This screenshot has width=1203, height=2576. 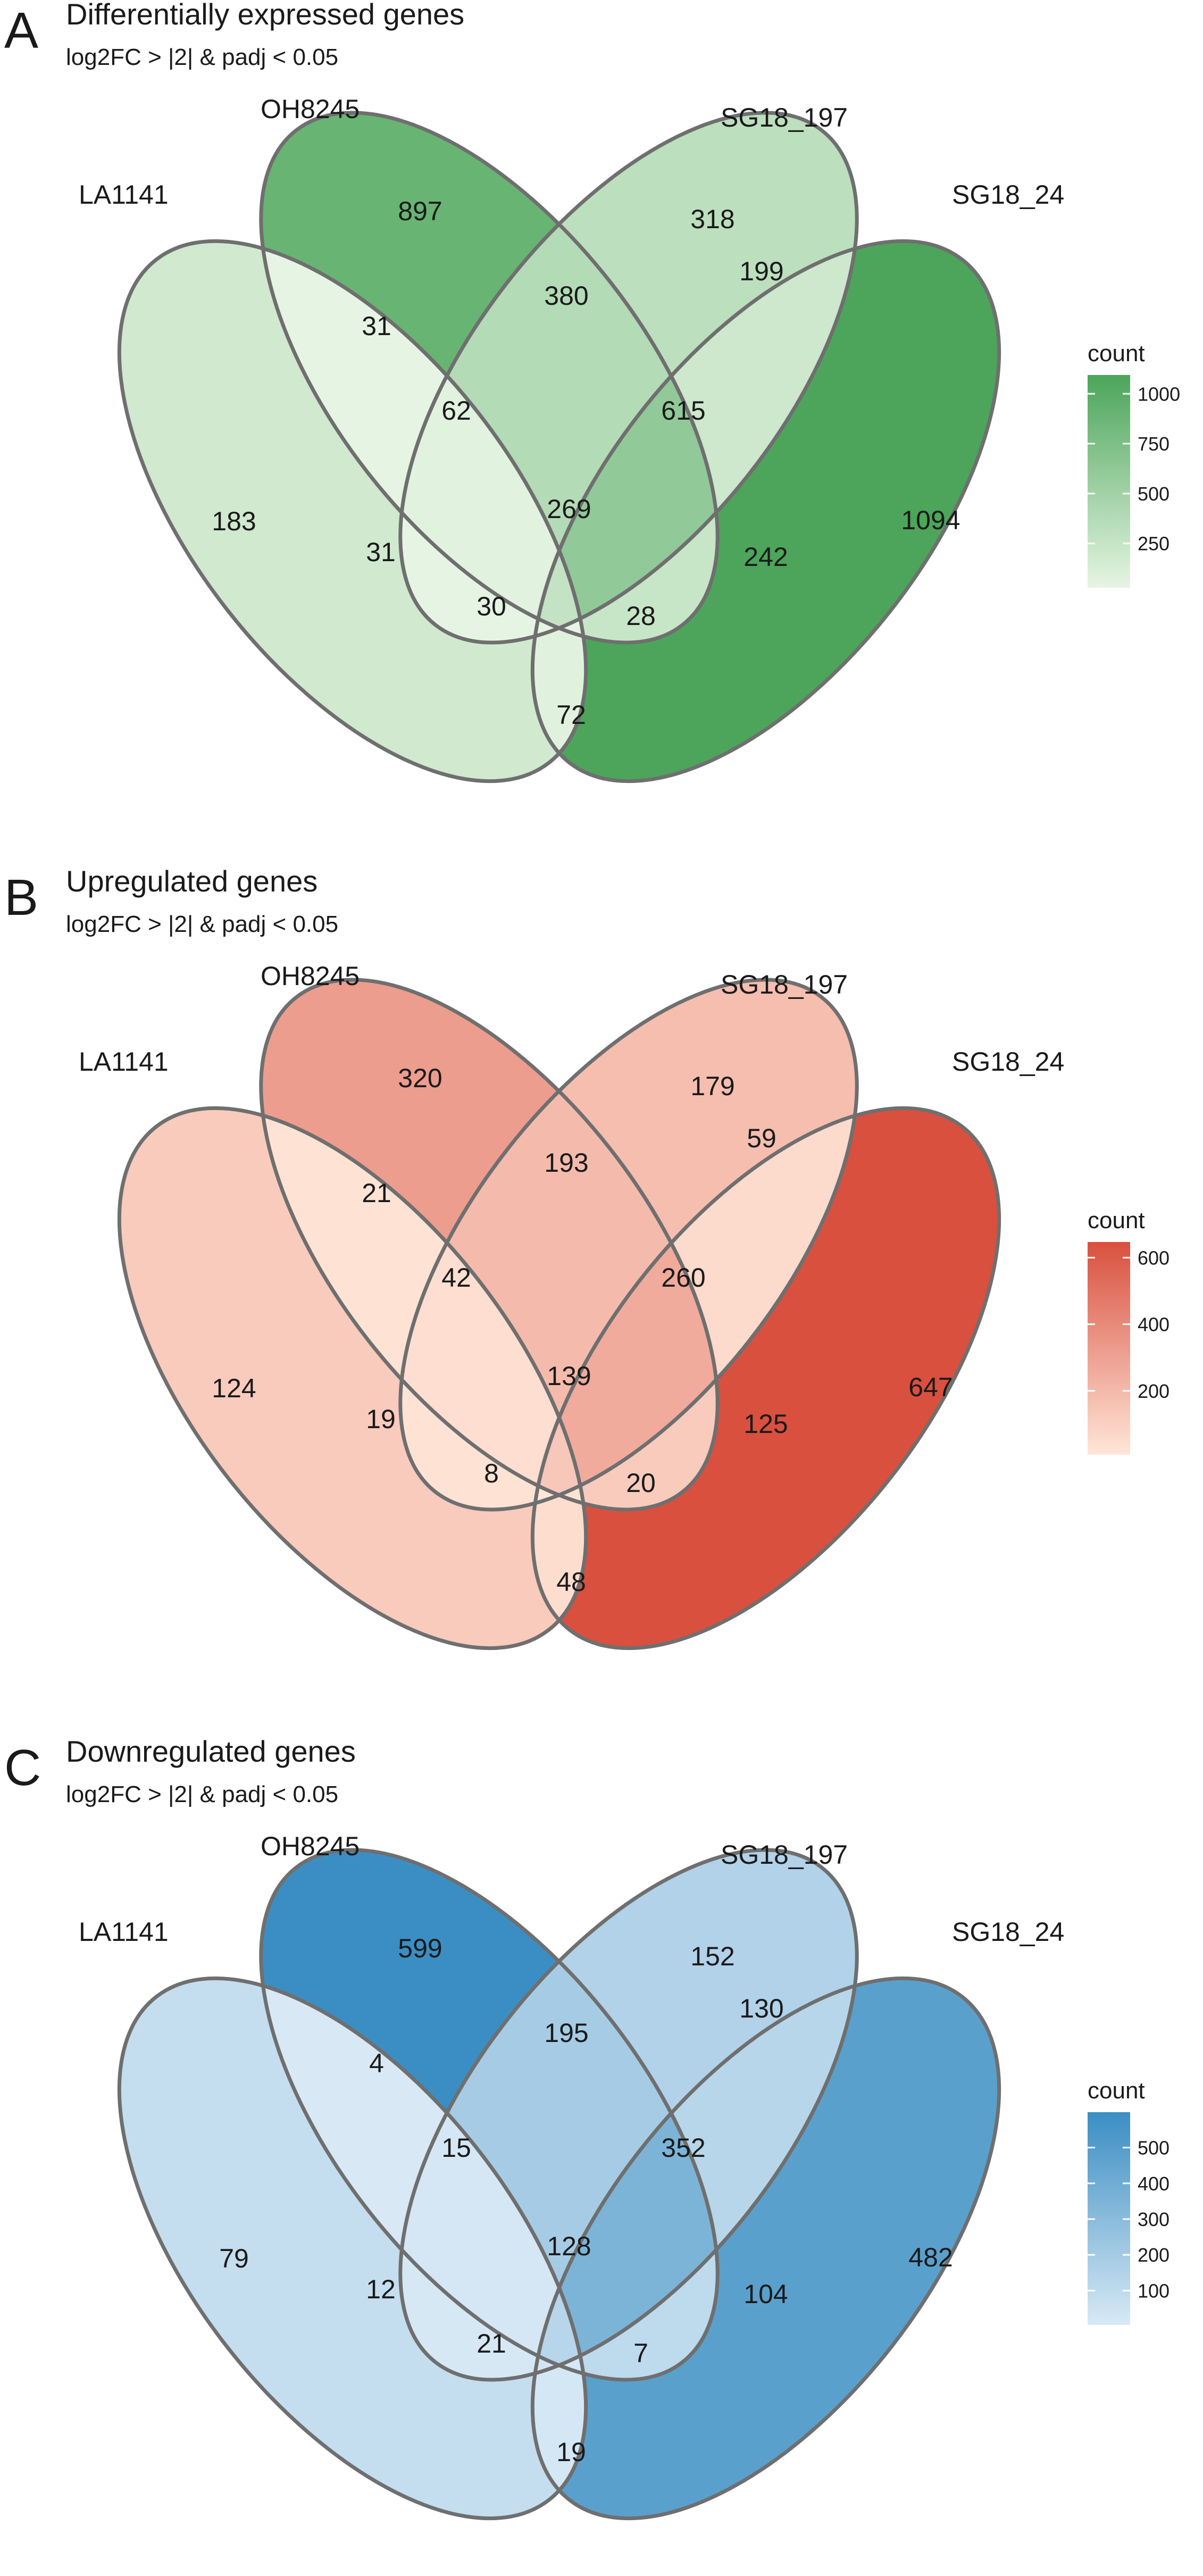 What do you see at coordinates (1153, 2148) in the screenshot?
I see `legend-tick-label: 500` at bounding box center [1153, 2148].